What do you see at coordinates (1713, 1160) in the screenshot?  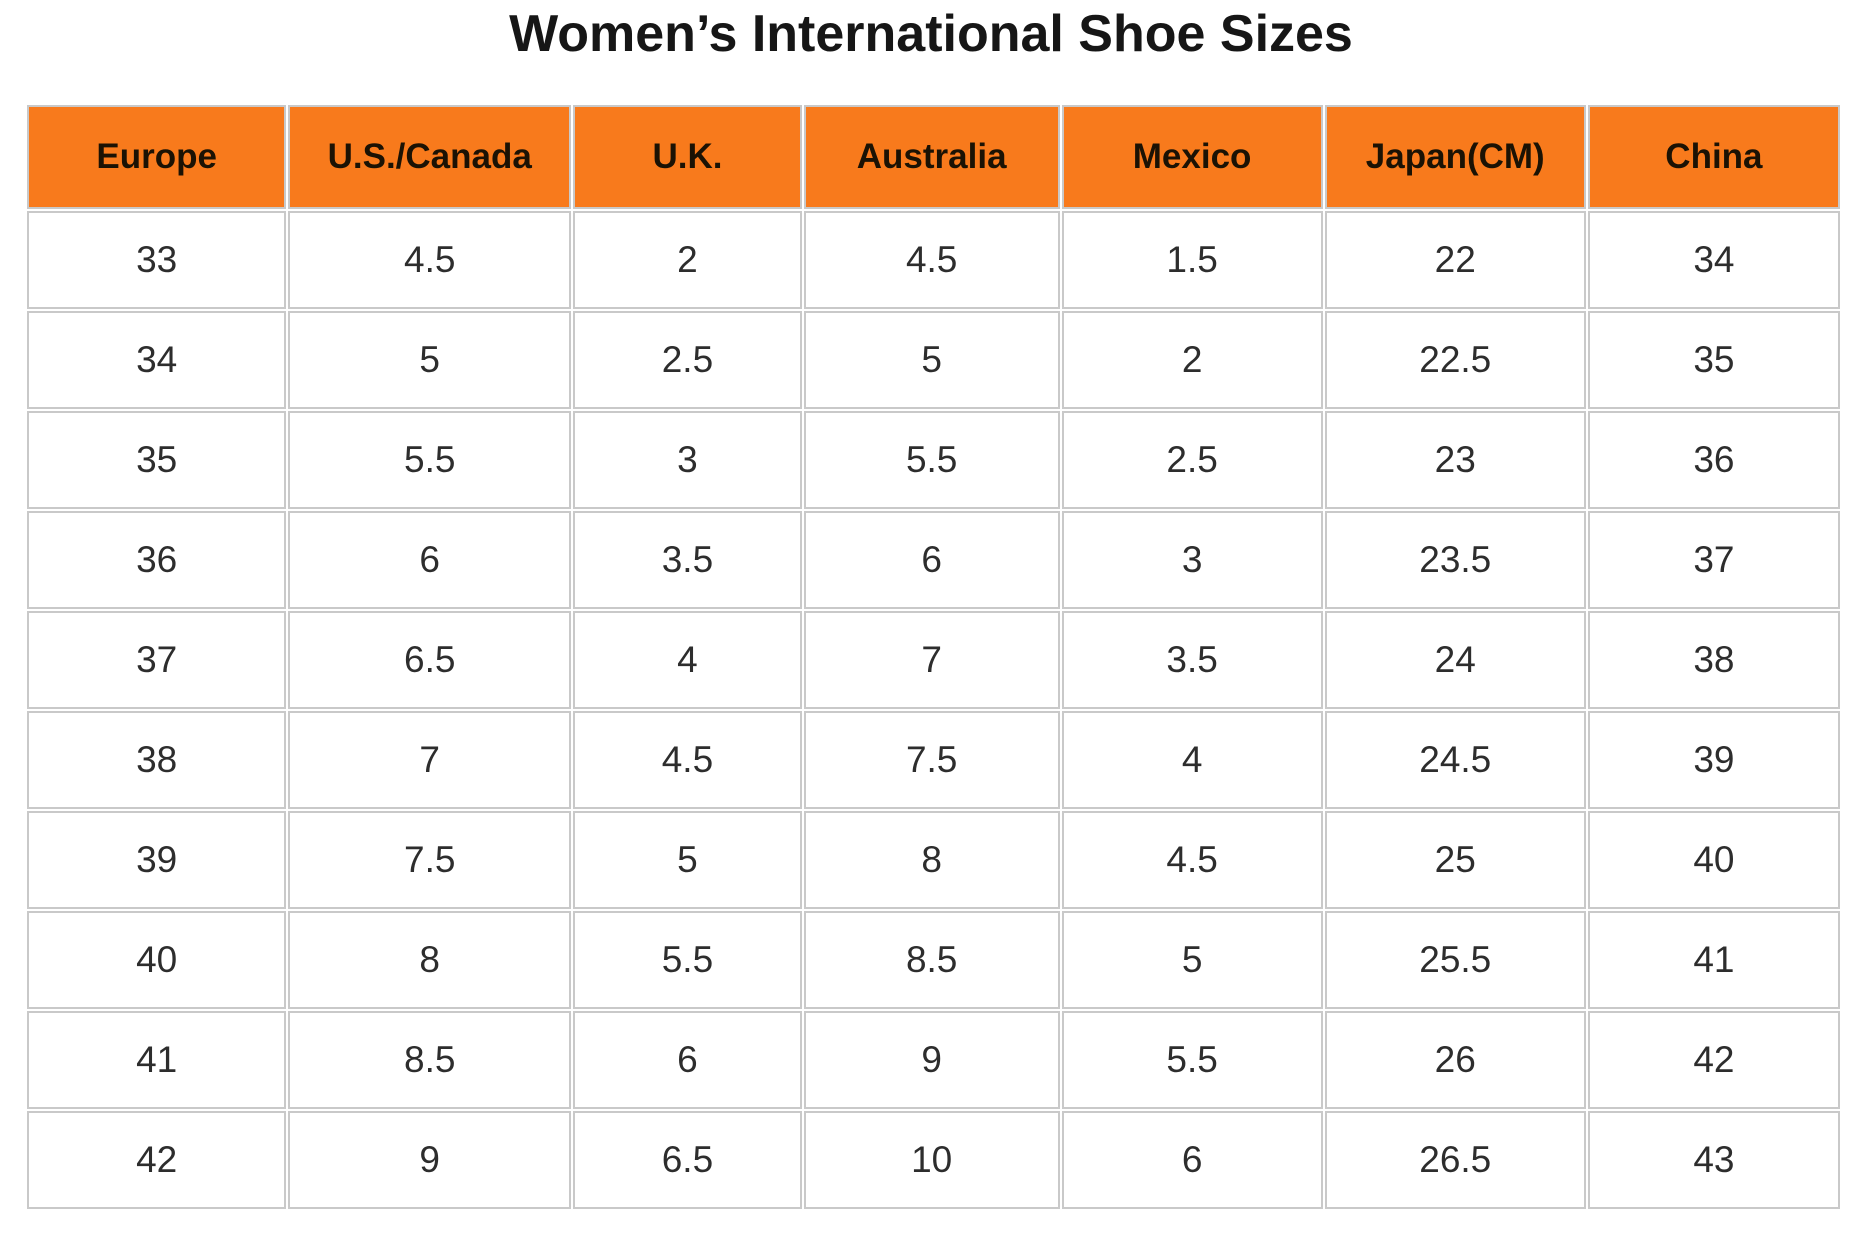 I see `table-cell: 43` at bounding box center [1713, 1160].